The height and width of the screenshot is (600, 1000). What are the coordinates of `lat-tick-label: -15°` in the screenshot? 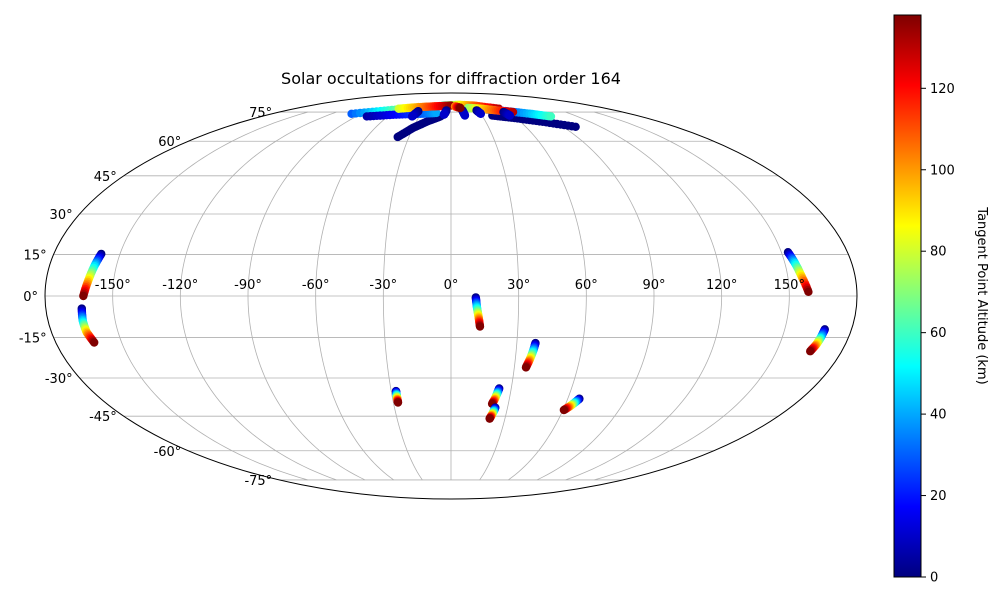 It's located at (33, 339).